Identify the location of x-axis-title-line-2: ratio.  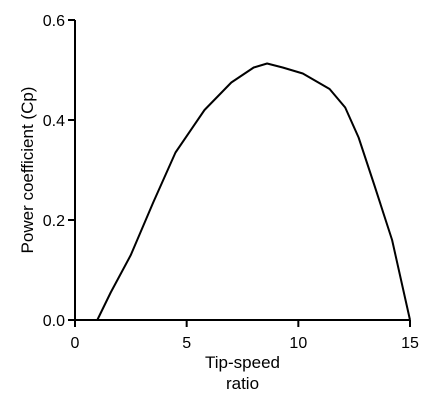
(242, 383).